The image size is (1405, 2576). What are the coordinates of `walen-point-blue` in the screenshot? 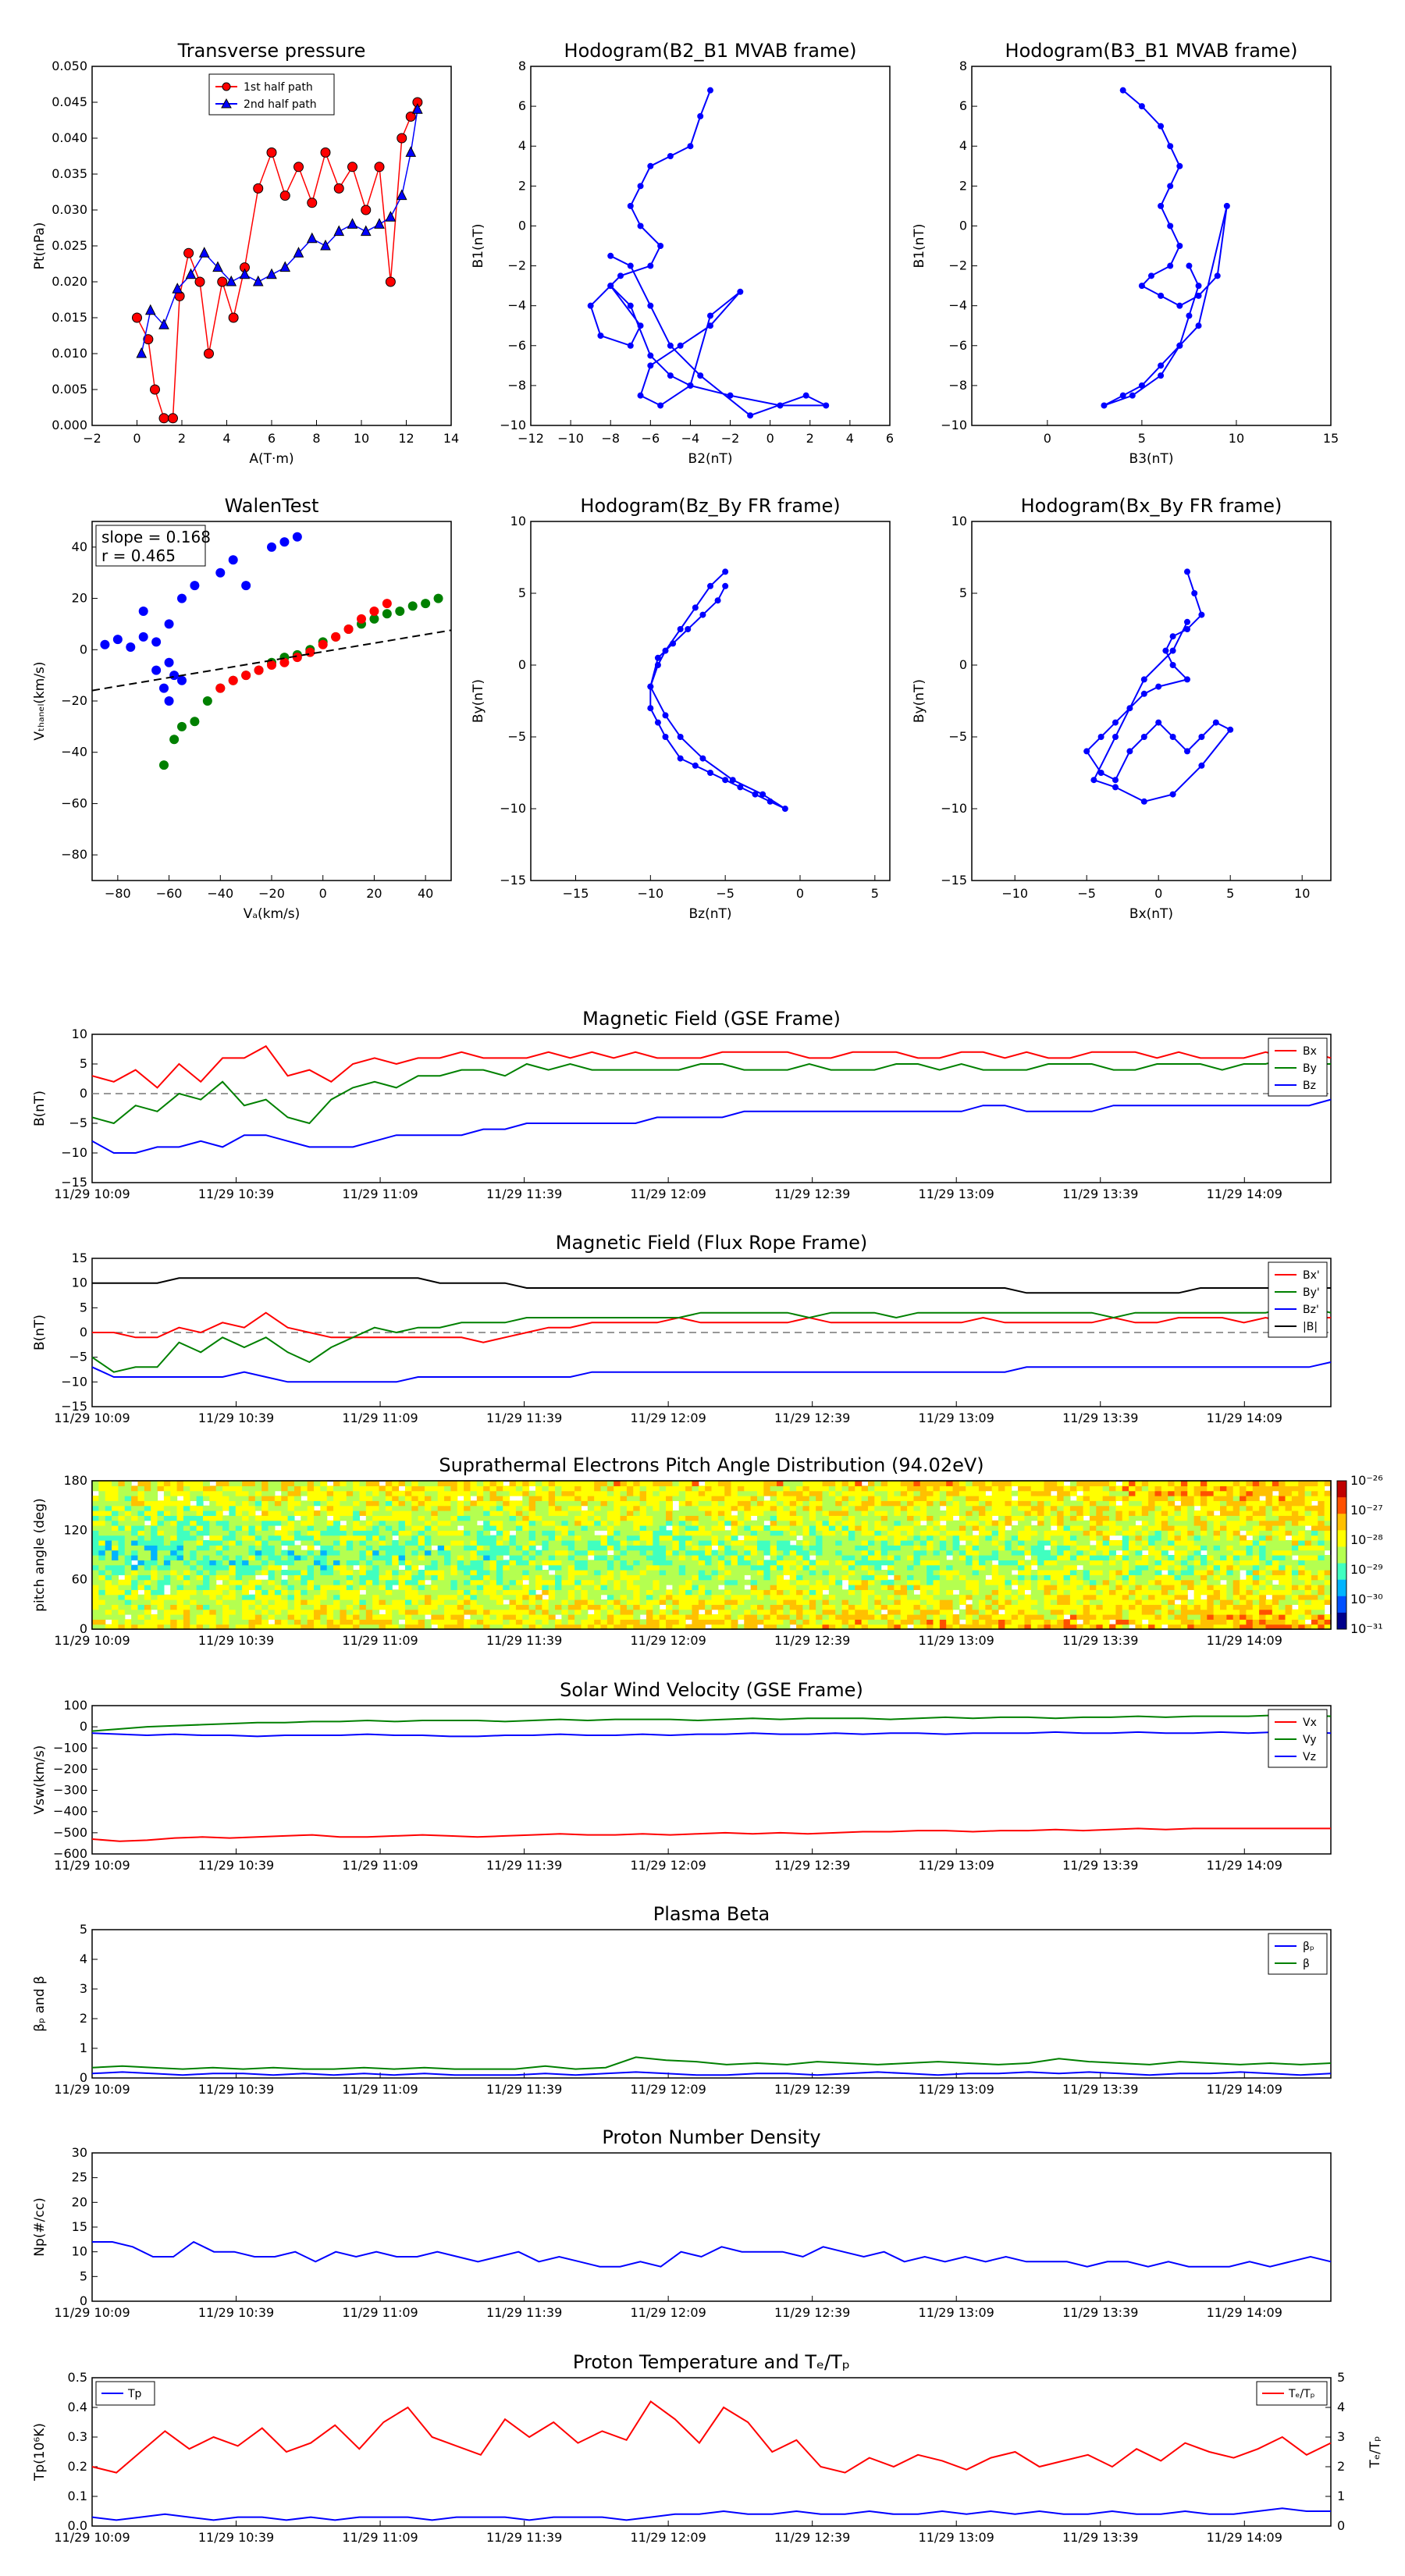 It's located at (297, 537).